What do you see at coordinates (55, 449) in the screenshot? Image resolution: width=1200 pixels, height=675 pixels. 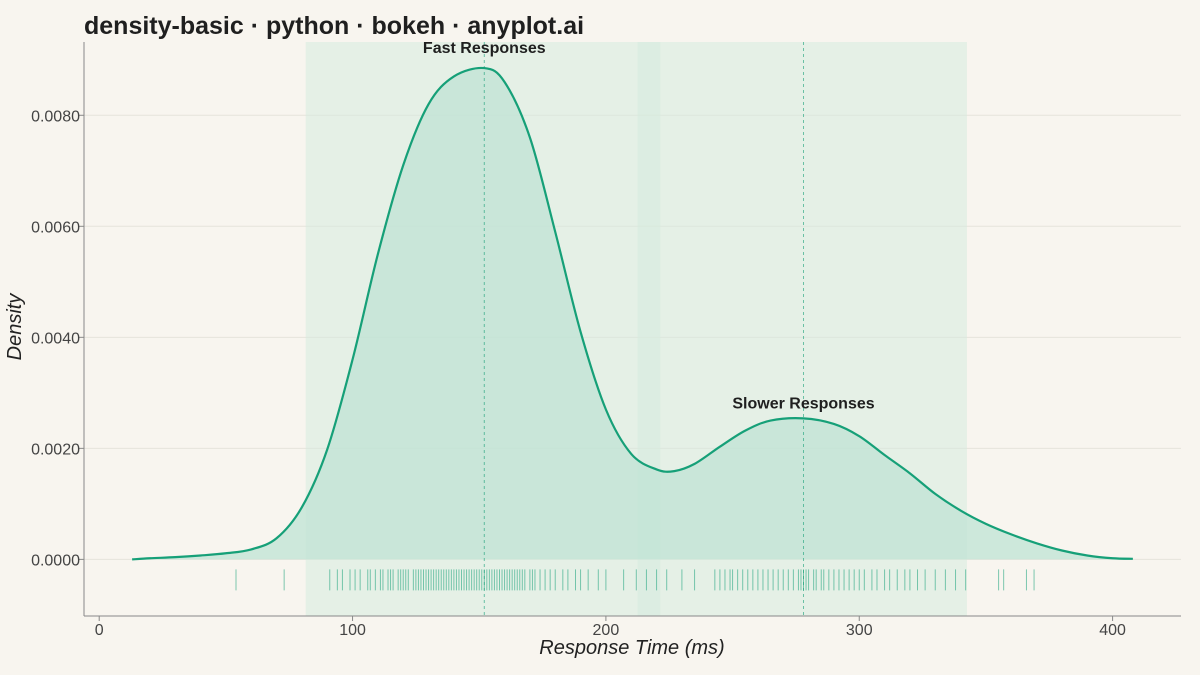 I see `y-tick-label: 0.0020` at bounding box center [55, 449].